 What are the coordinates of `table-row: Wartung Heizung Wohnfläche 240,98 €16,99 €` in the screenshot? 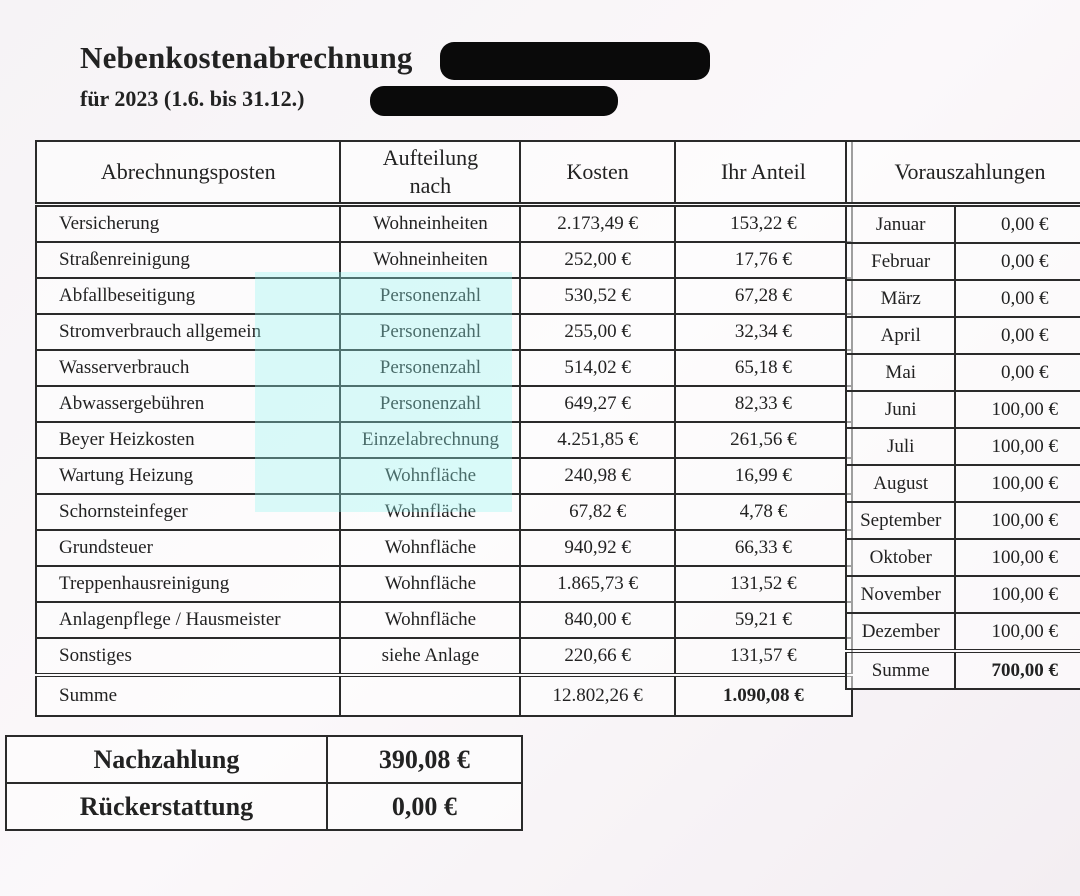 It's located at (444, 476).